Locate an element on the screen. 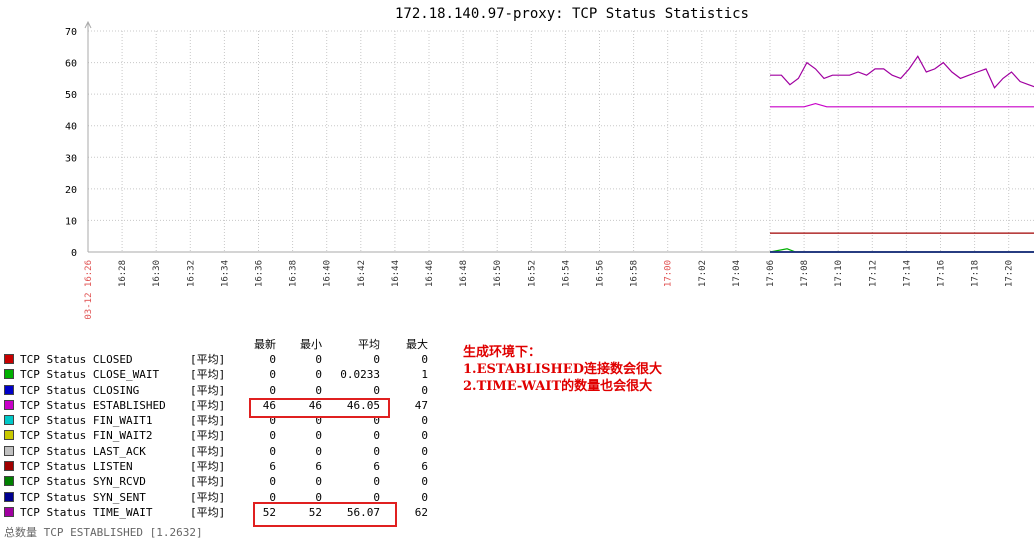 The height and width of the screenshot is (540, 1034). series-lines is located at coordinates (901, 154).